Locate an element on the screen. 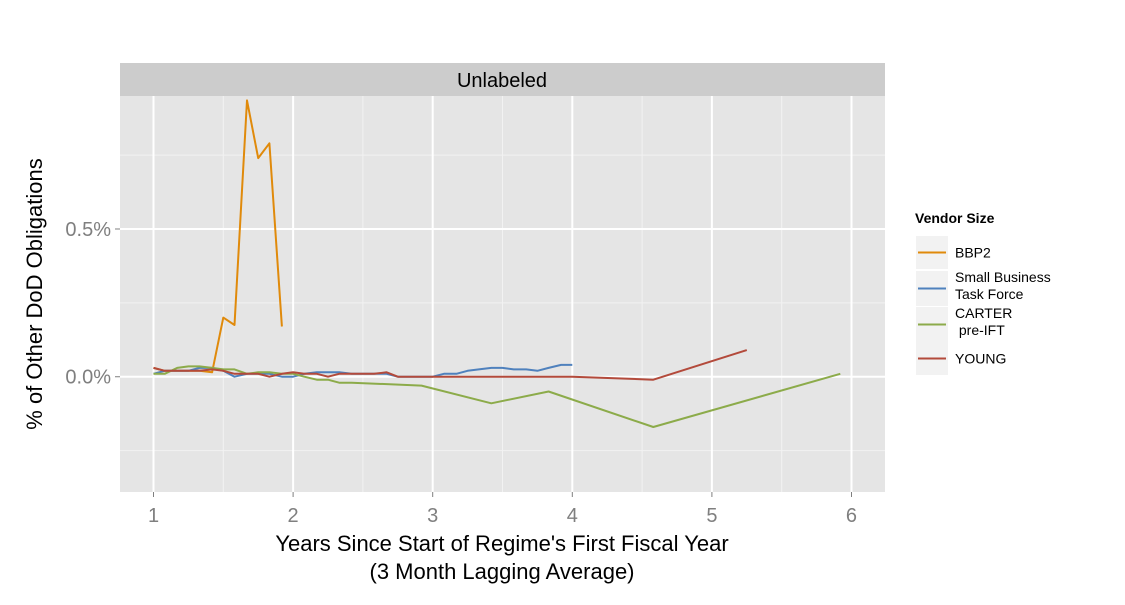 This screenshot has width=1125, height=605. legend-label: YOUNG is located at coordinates (980, 359).